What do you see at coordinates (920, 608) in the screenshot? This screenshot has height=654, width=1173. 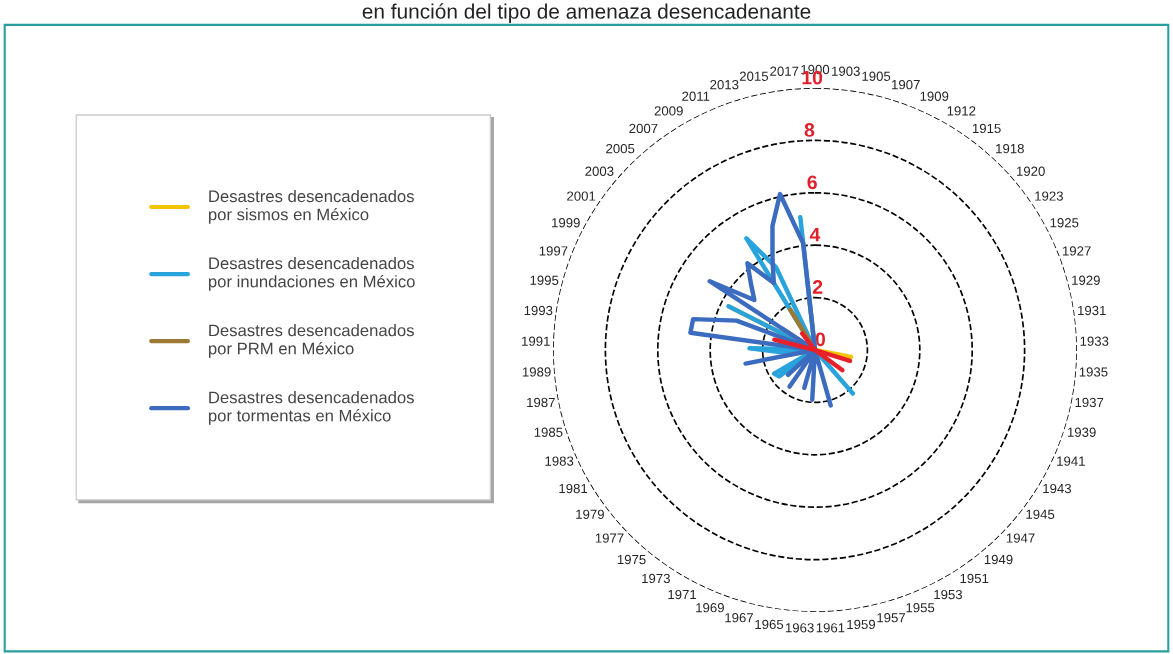 I see `spoke-label: 1955` at bounding box center [920, 608].